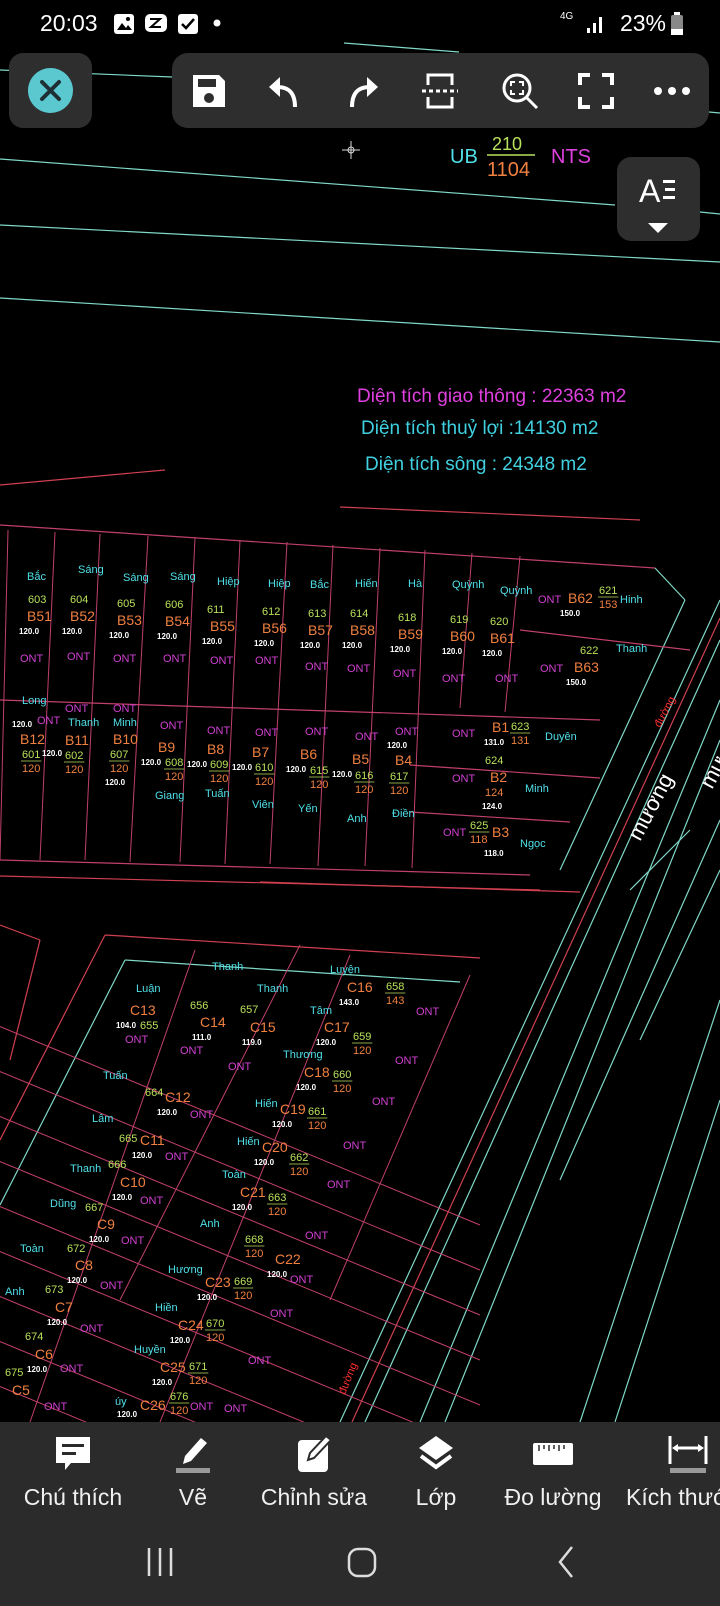 This screenshot has width=720, height=1606. Describe the element at coordinates (596, 91) in the screenshot. I see `fullscreen-button` at that location.